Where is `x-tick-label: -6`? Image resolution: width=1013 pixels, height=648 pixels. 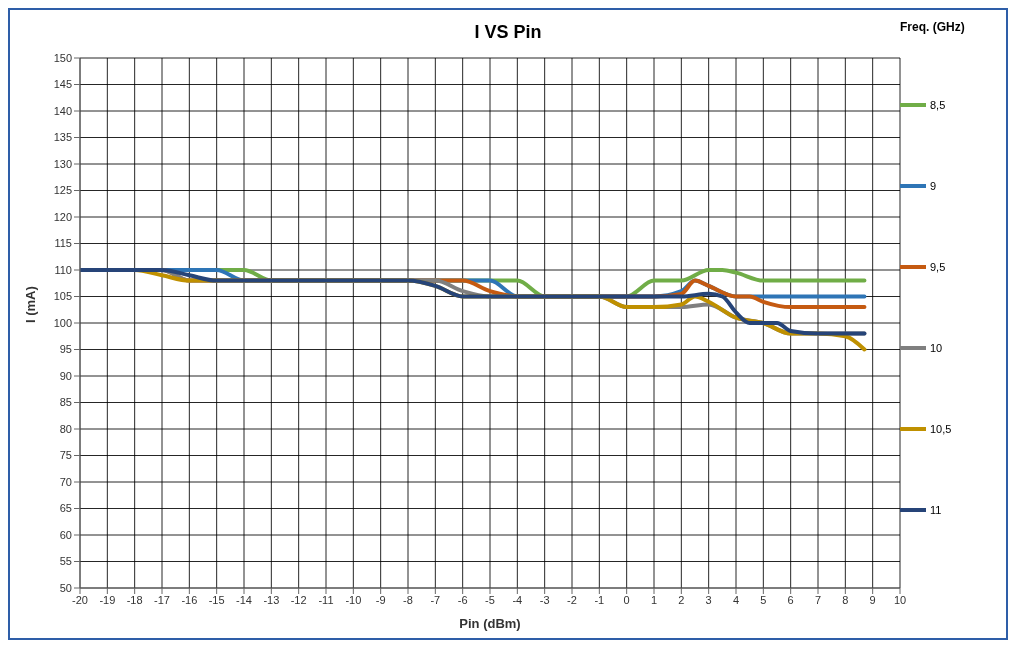
x-tick-label: -6 is located at coordinates (462, 599).